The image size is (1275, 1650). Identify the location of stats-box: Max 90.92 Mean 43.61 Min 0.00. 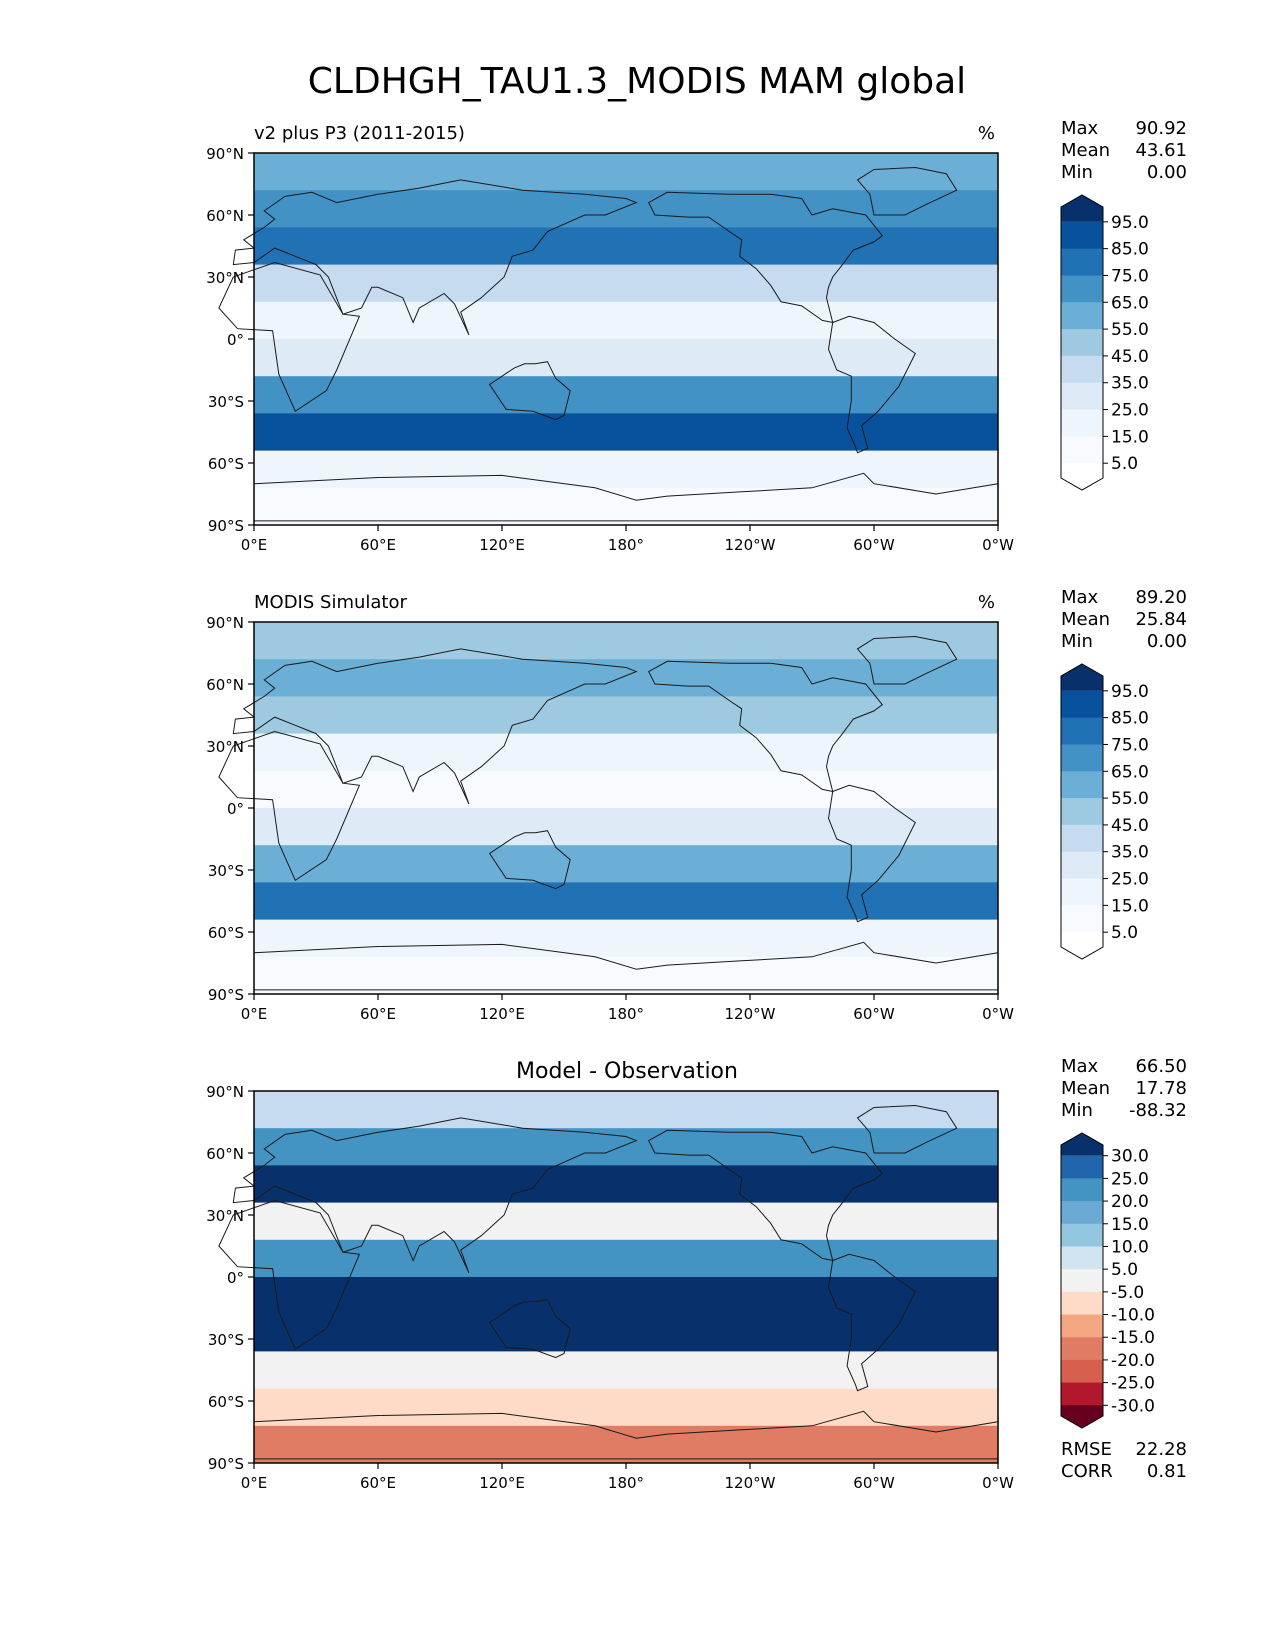
(1124, 150).